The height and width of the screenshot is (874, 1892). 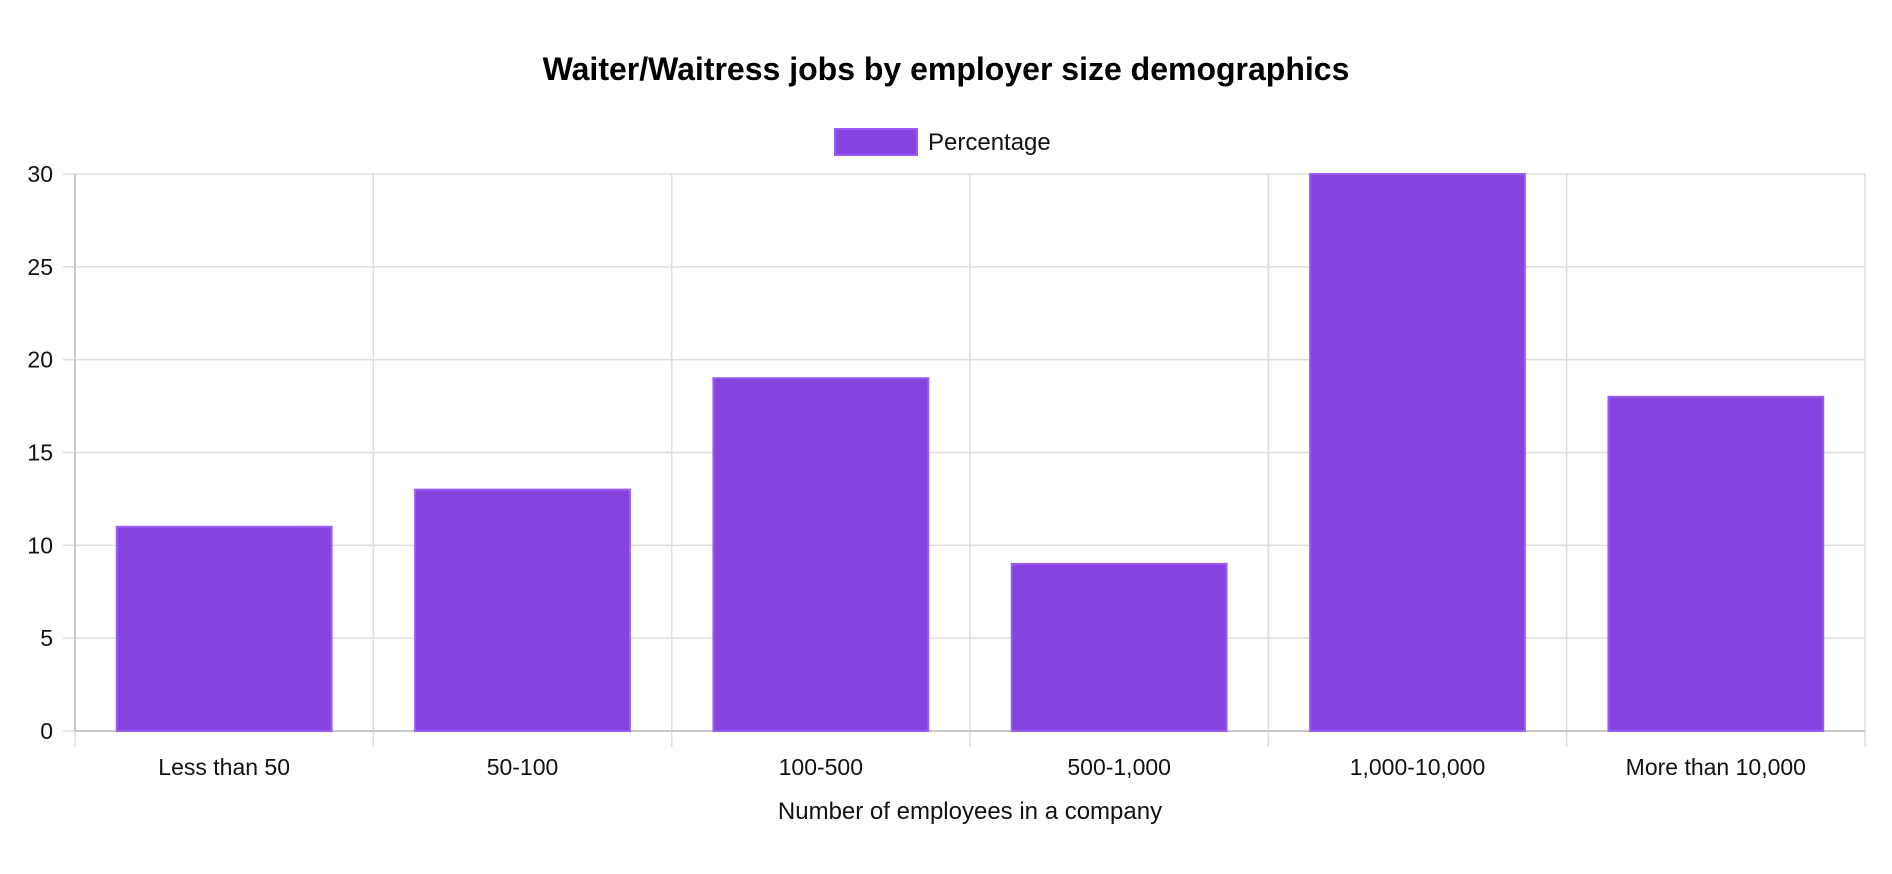 I want to click on x-tick-label: 100-500, so click(x=821, y=767).